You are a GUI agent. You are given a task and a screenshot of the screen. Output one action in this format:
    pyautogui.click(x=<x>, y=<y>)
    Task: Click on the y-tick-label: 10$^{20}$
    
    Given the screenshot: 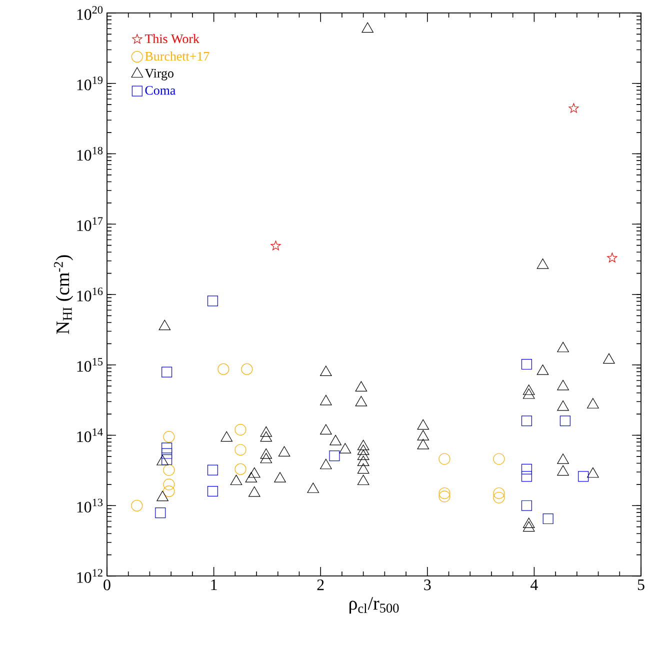 What is the action you would take?
    pyautogui.click(x=90, y=13)
    